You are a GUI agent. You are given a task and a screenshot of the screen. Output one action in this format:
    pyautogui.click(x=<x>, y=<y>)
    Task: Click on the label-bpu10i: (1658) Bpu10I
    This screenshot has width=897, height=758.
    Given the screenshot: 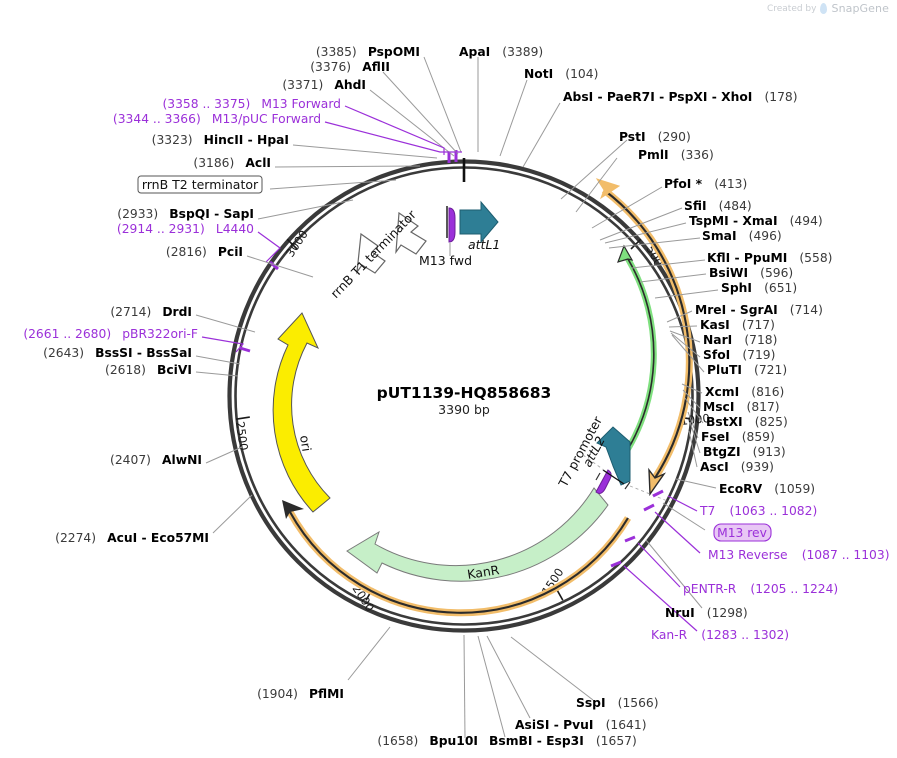 What is the action you would take?
    pyautogui.click(x=427, y=739)
    